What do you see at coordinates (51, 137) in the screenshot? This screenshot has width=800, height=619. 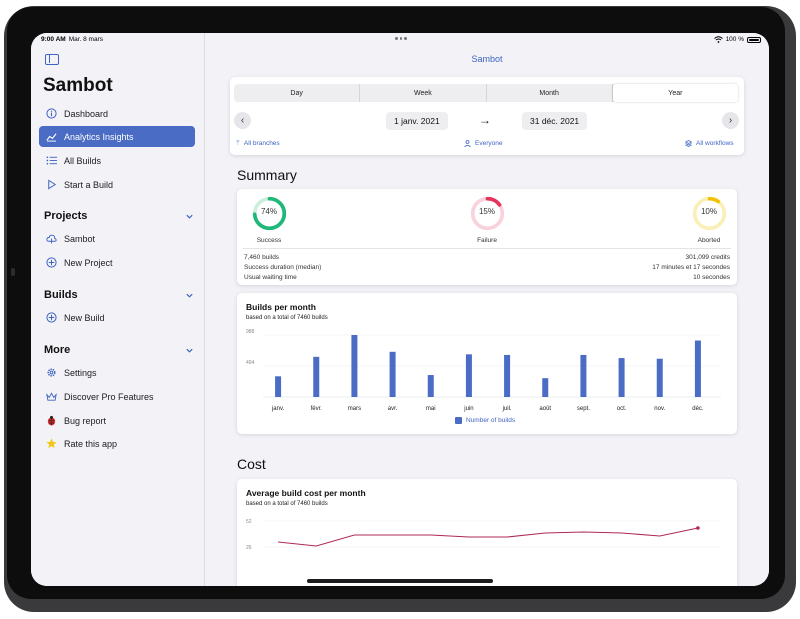 I see `chart-icon` at bounding box center [51, 137].